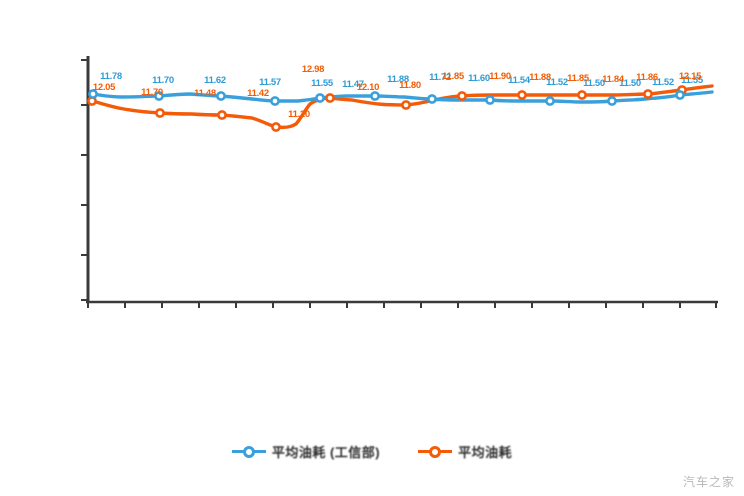  I want to click on legend-marker-official-icon, so click(248, 451).